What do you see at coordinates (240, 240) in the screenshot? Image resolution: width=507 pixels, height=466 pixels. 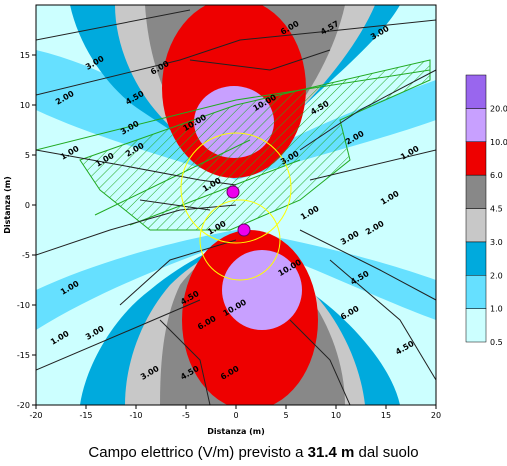 I see `reference-circle-lower` at bounding box center [240, 240].